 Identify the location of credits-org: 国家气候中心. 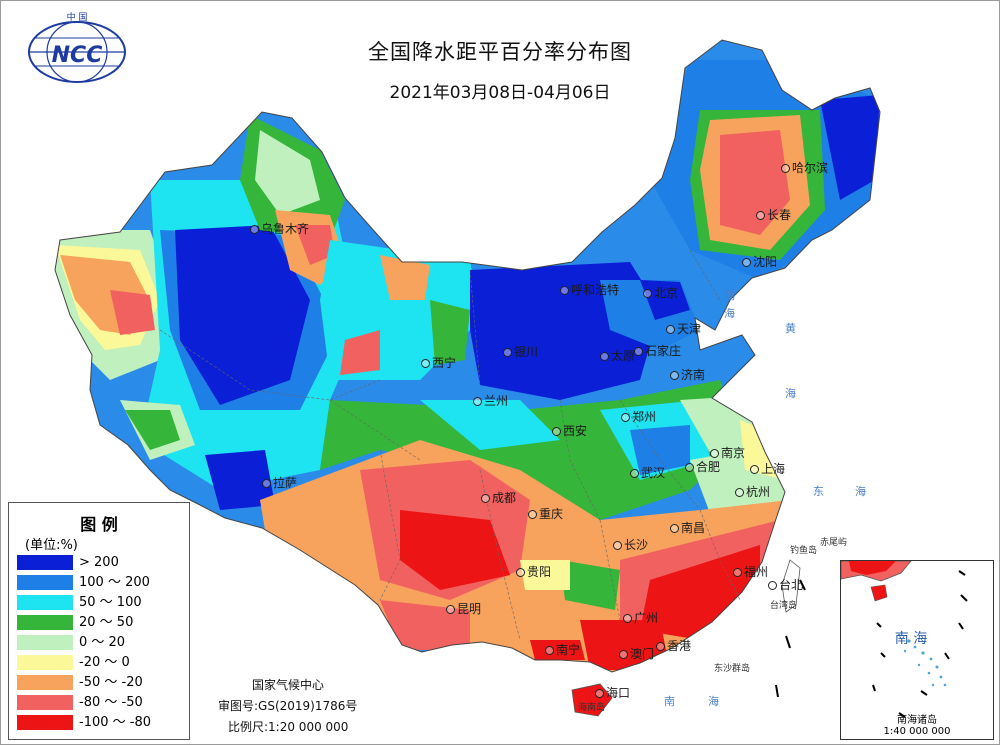
(288, 685).